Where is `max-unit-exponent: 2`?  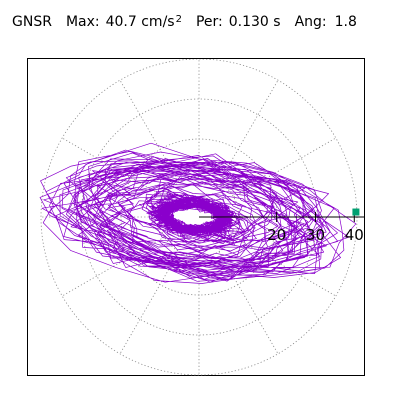 max-unit-exponent: 2 is located at coordinates (178, 19).